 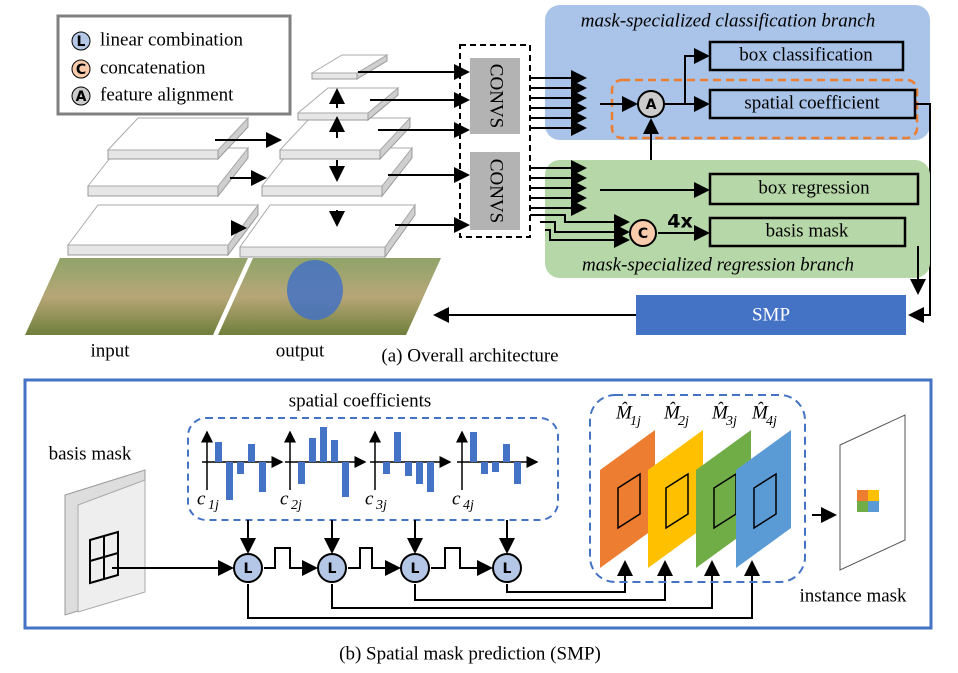 What do you see at coordinates (728, 20) in the screenshot?
I see `branch-title: mask-specialized classification branch` at bounding box center [728, 20].